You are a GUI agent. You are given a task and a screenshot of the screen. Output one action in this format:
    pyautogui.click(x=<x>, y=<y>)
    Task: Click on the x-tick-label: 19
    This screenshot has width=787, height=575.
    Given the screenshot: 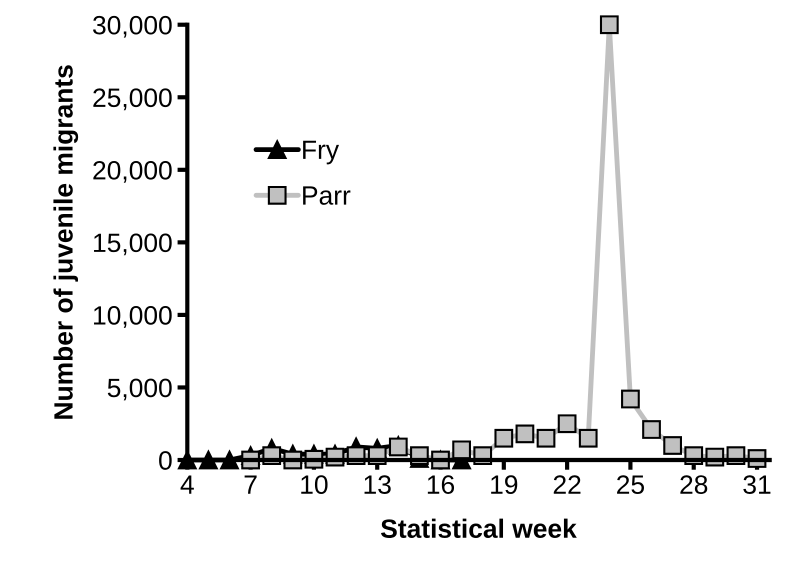 What is the action you would take?
    pyautogui.click(x=504, y=484)
    